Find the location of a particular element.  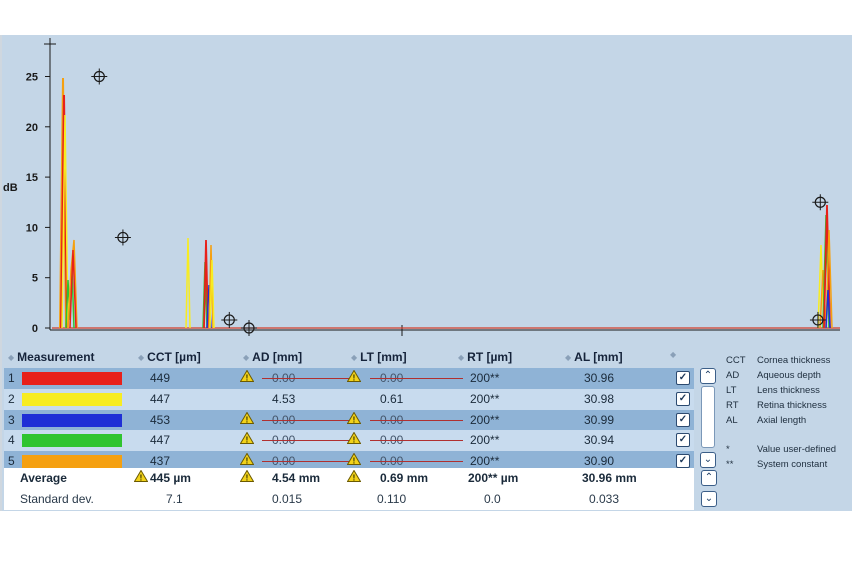

al-echo-peaks is located at coordinates (825, 266).